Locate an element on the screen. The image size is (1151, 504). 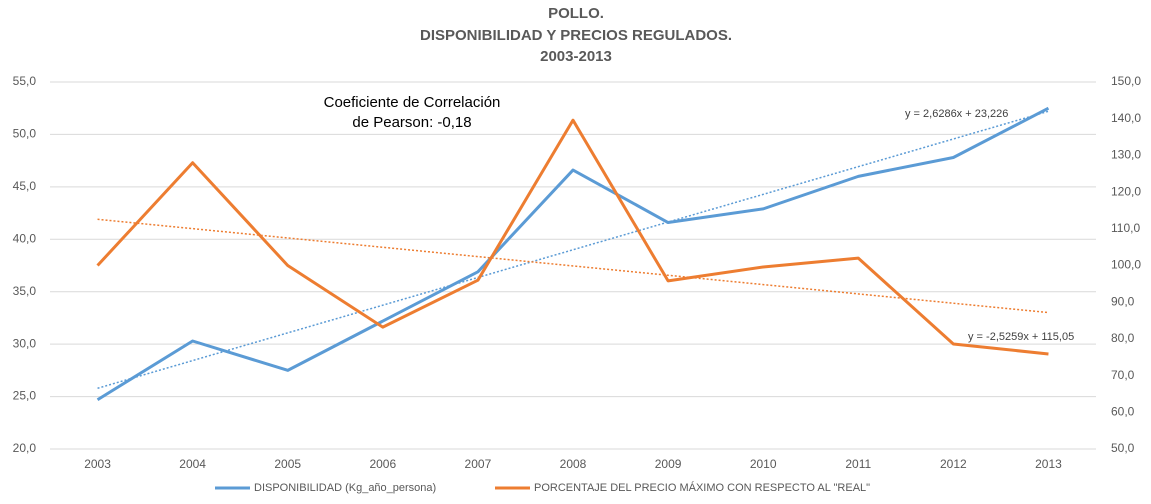
chart-title: POLLO. is located at coordinates (576, 13).